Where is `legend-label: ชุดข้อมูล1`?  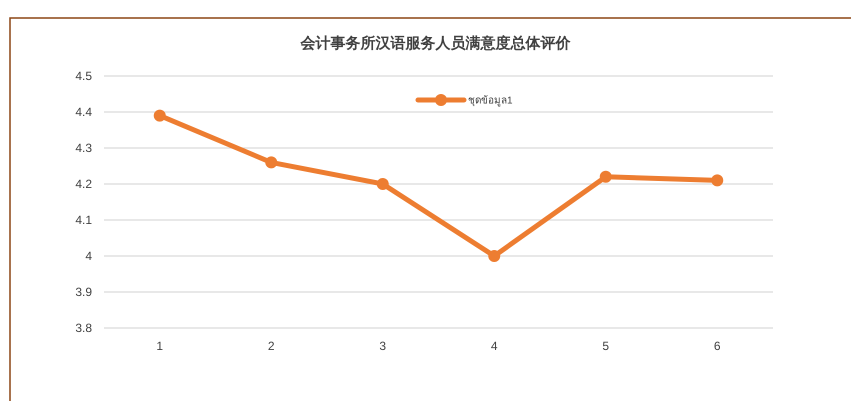
legend-label: ชุดข้อมูล1 is located at coordinates (490, 100).